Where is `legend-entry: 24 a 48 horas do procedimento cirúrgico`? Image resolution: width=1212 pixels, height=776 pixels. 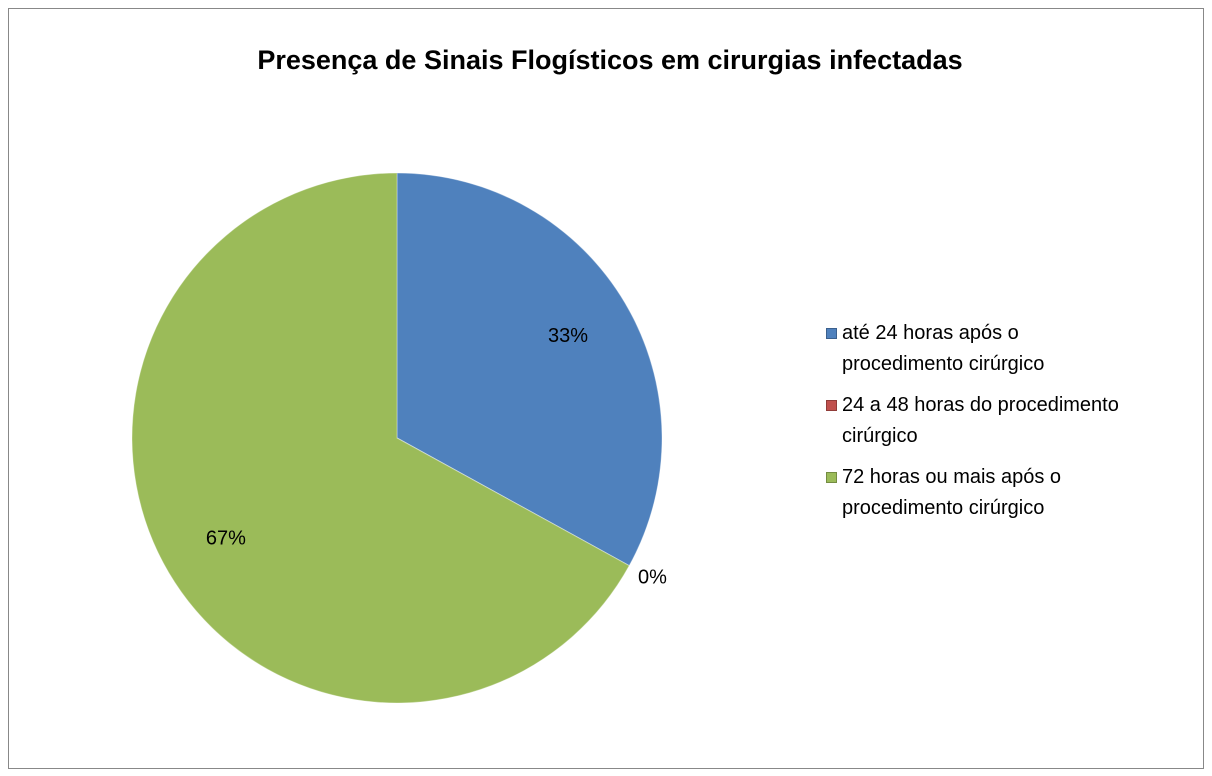
legend-entry: 24 a 48 horas do procedimento cirúrgico is located at coordinates (991, 421).